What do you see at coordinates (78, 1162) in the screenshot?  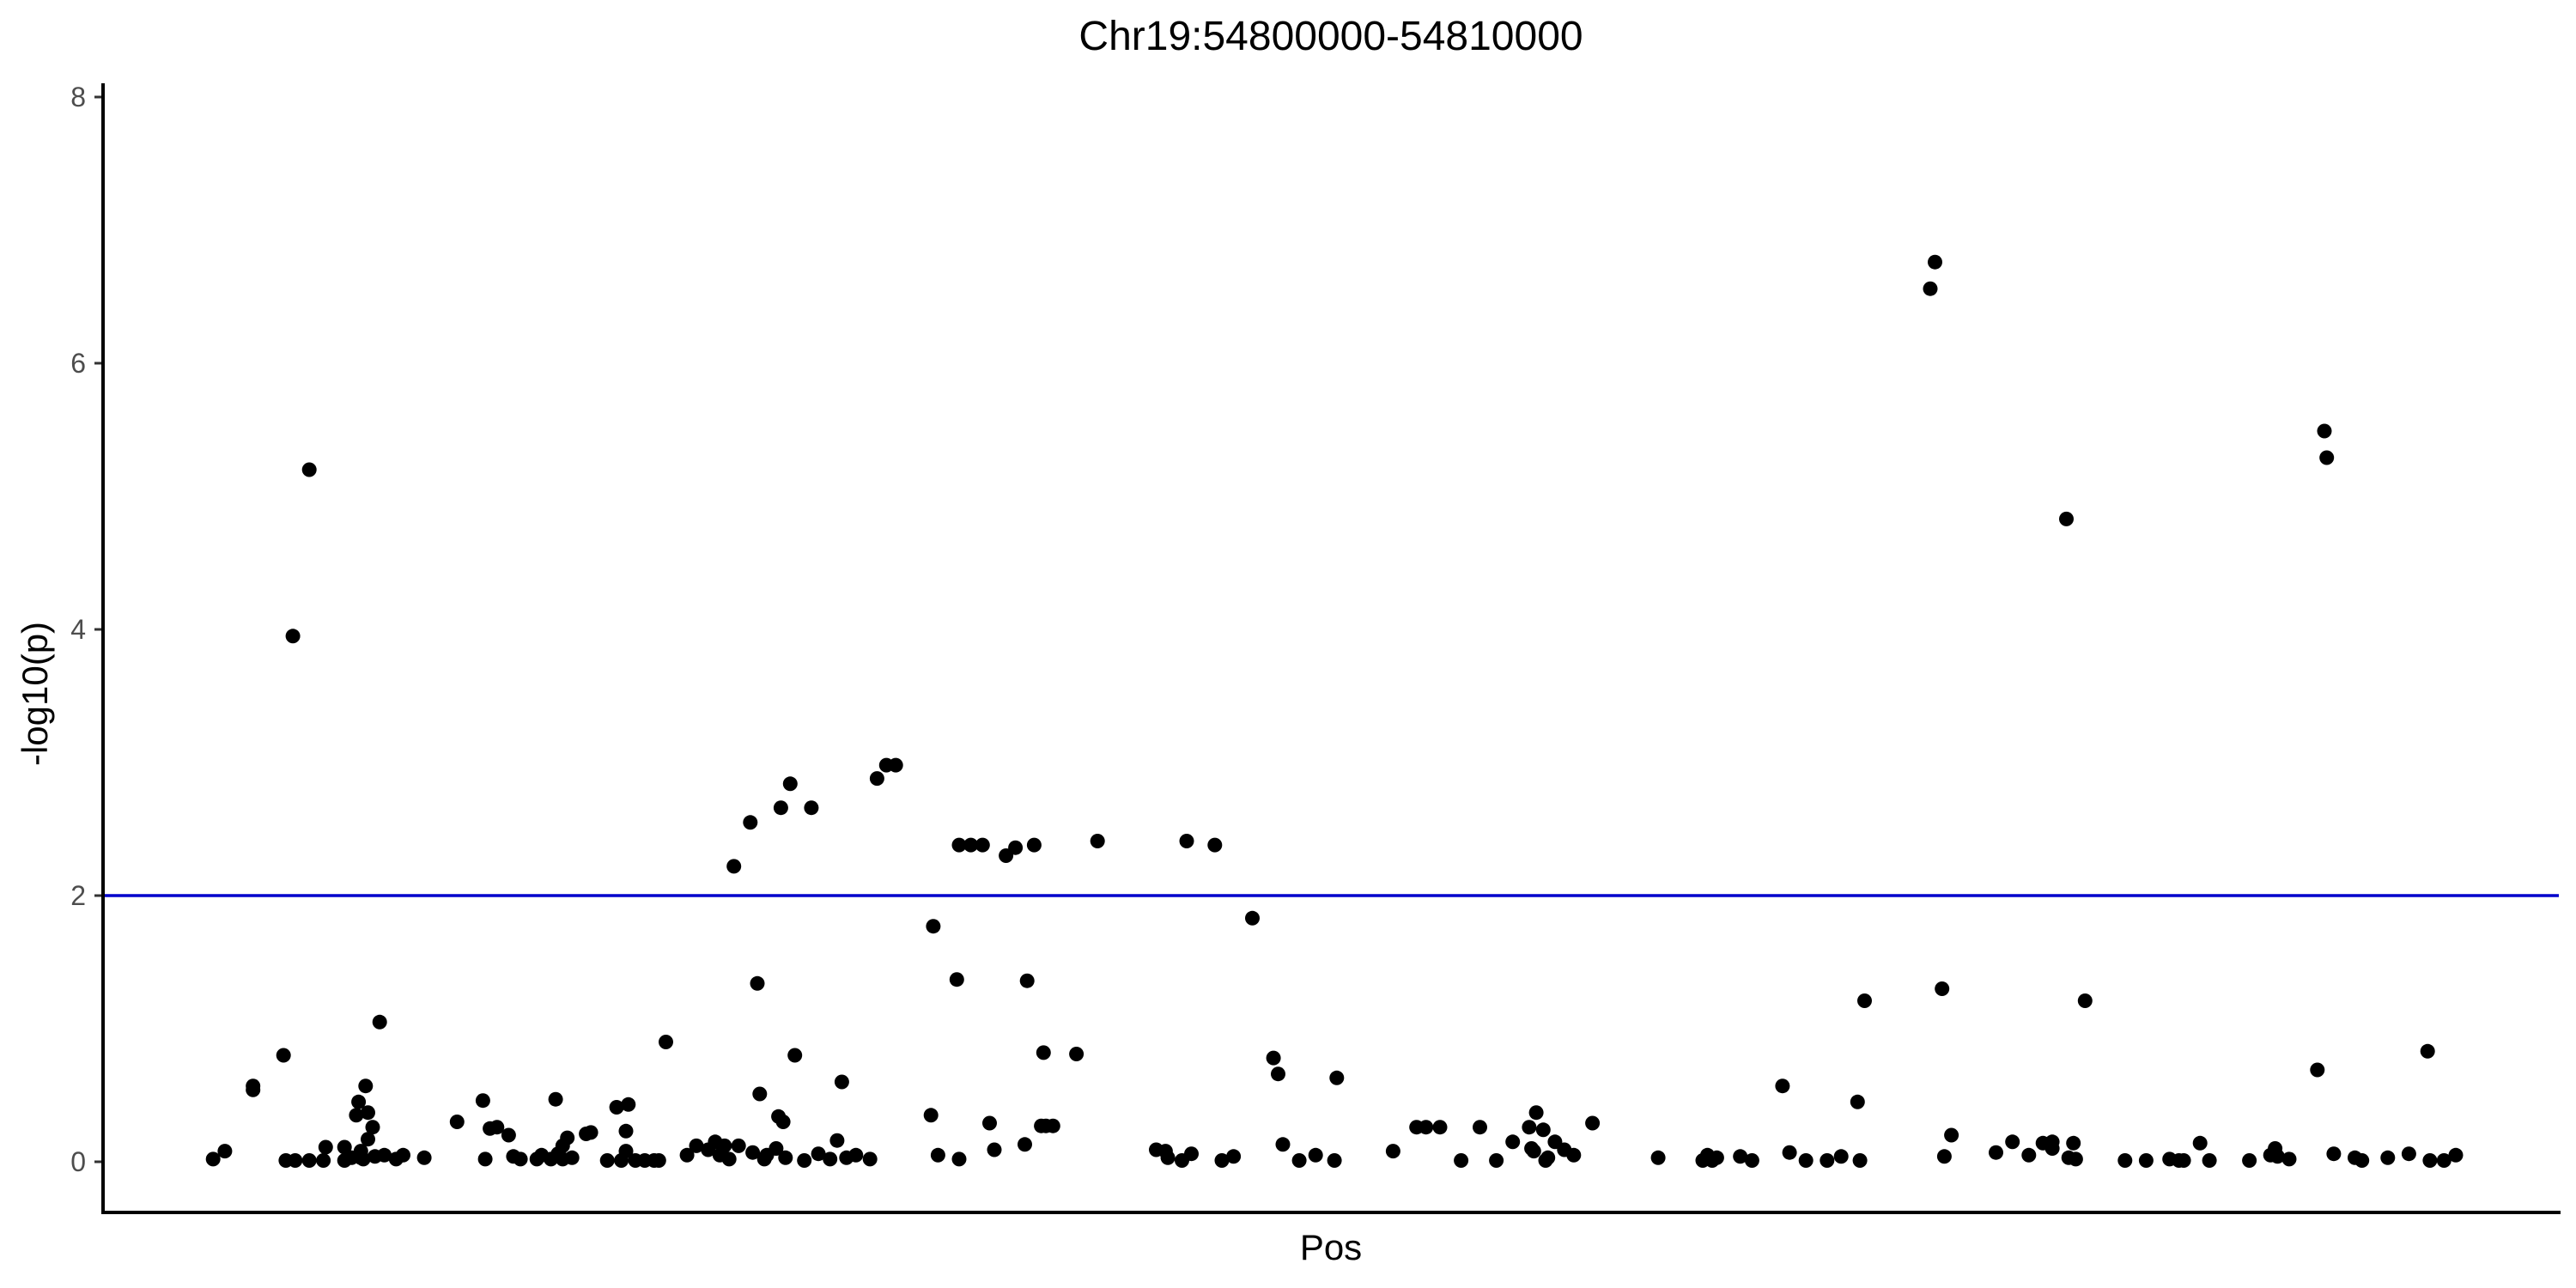 I see `y-tick-label: 0` at bounding box center [78, 1162].